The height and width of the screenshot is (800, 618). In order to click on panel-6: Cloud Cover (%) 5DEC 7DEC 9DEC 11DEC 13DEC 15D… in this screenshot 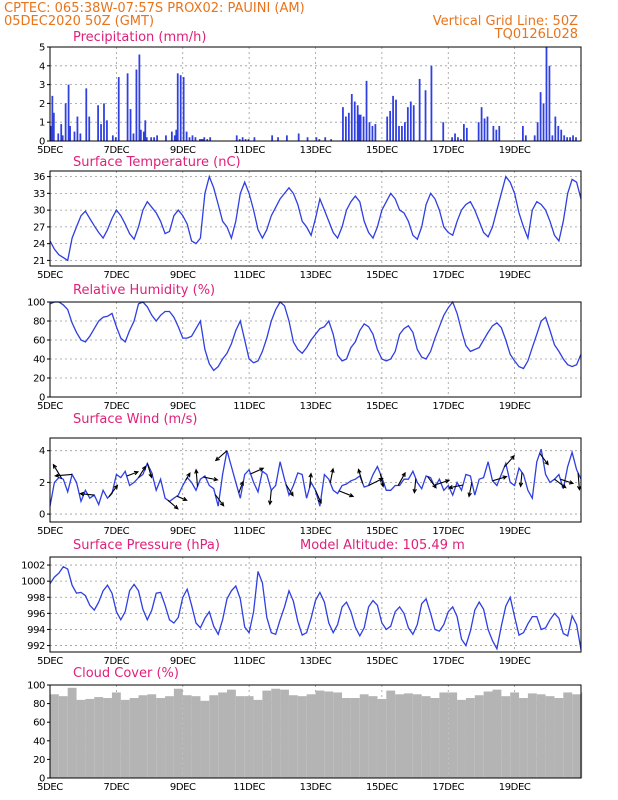, I will do `click(305, 729)`.